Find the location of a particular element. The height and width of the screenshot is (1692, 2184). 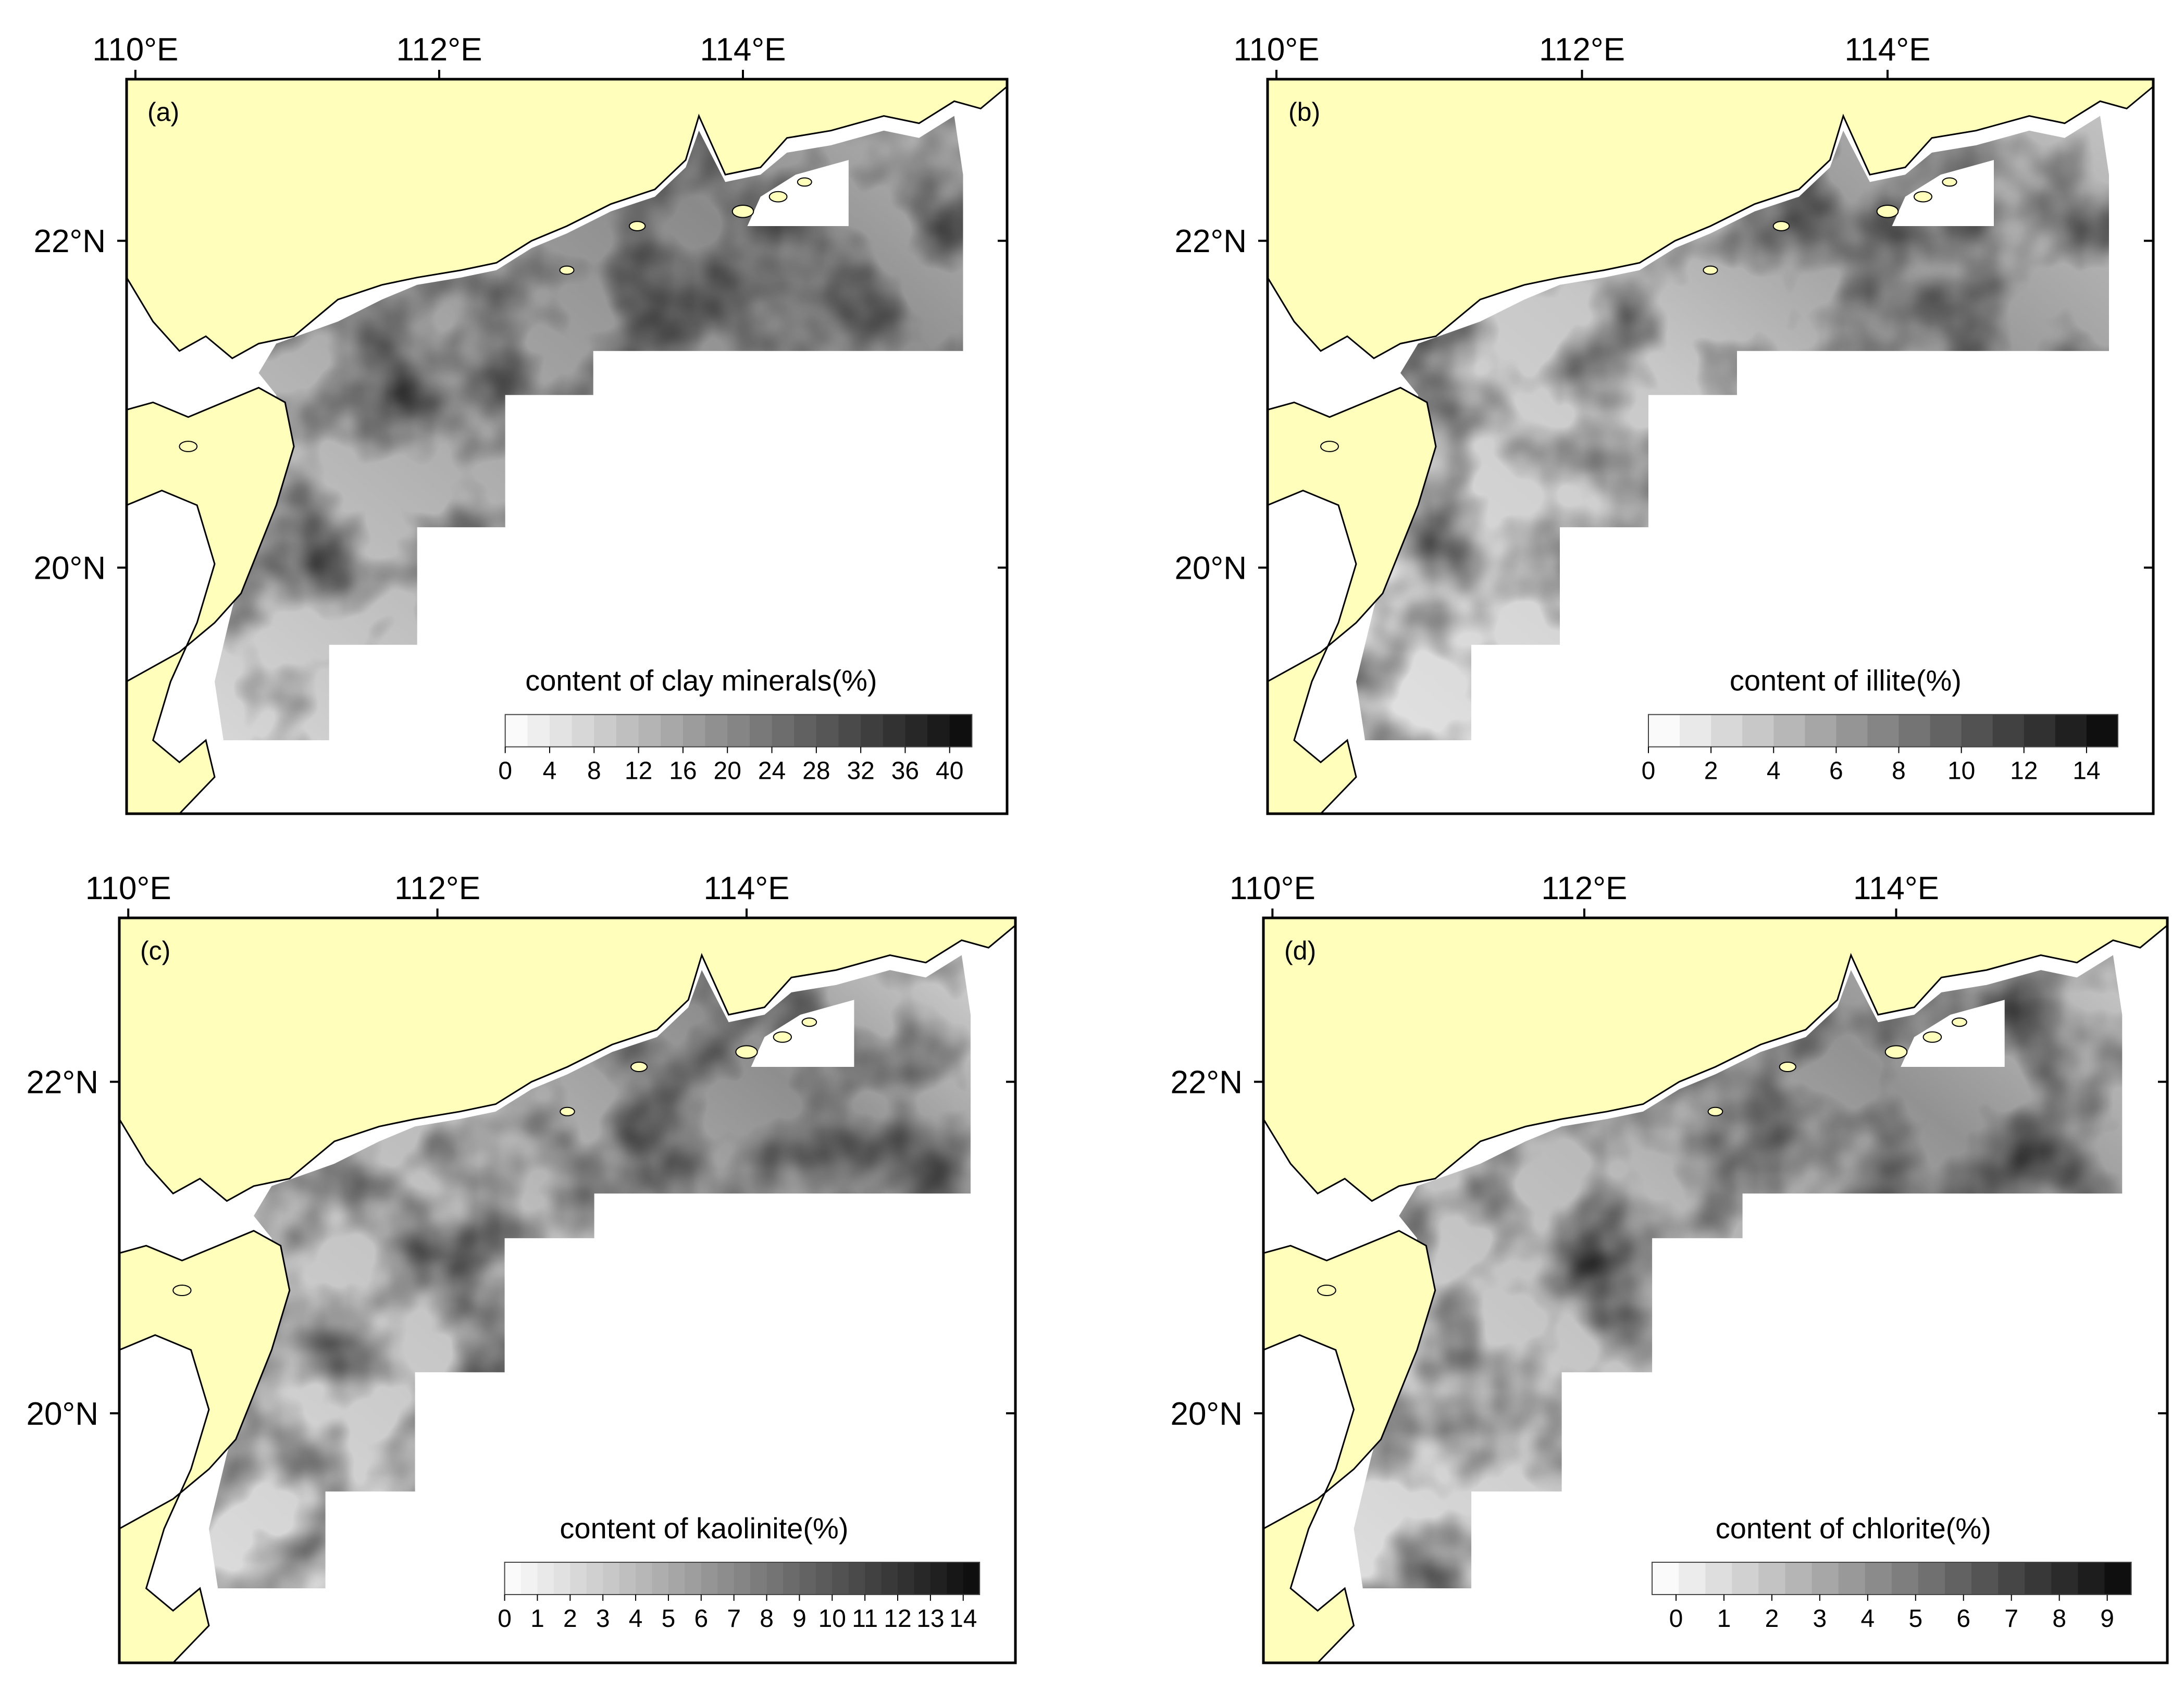

colorbar-title: content of illite(%) is located at coordinates (1846, 680).